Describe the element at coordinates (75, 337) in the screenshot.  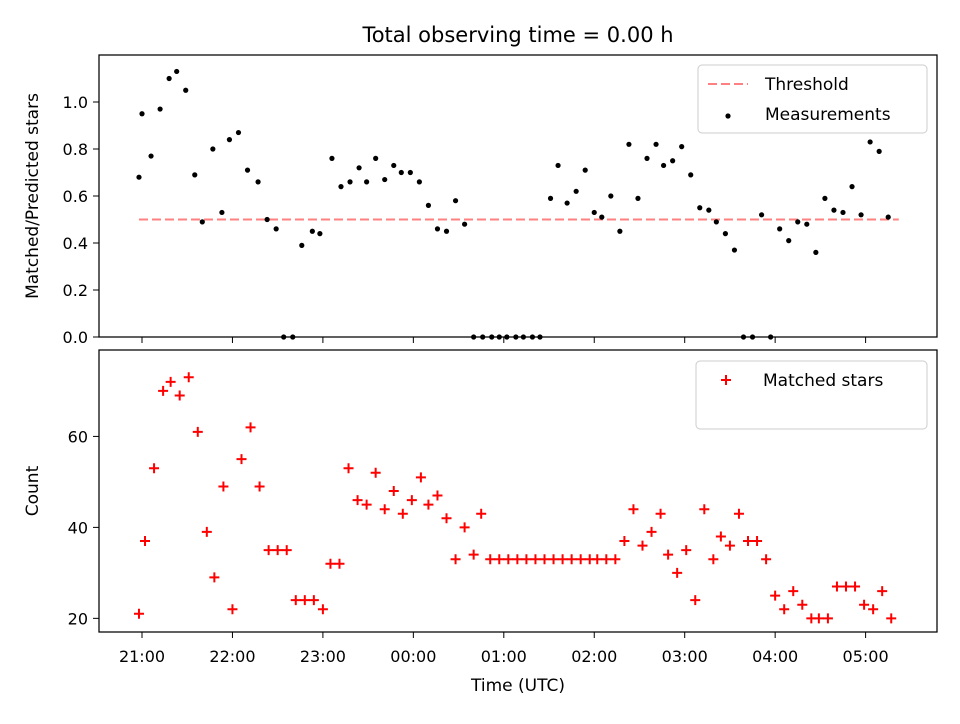
I see `y-tick-label: 0.0` at that location.